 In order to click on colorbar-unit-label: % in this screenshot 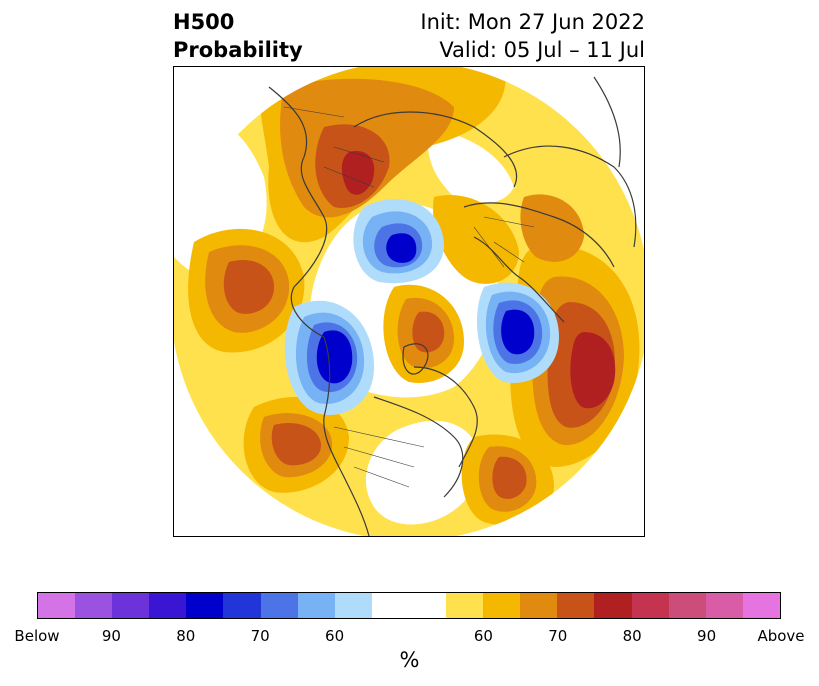, I will do `click(409, 660)`.